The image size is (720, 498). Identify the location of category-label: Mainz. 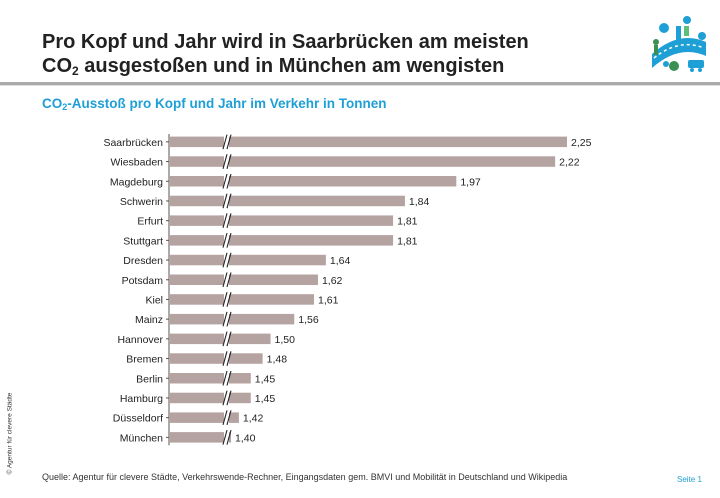
(149, 320).